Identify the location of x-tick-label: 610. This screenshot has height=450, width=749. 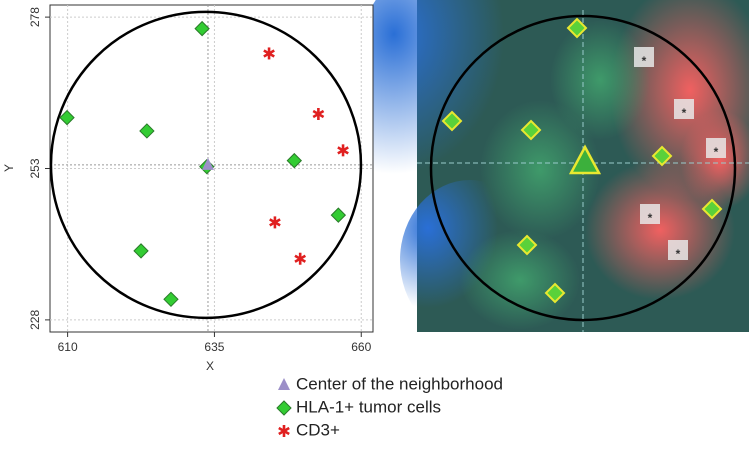
(68, 347).